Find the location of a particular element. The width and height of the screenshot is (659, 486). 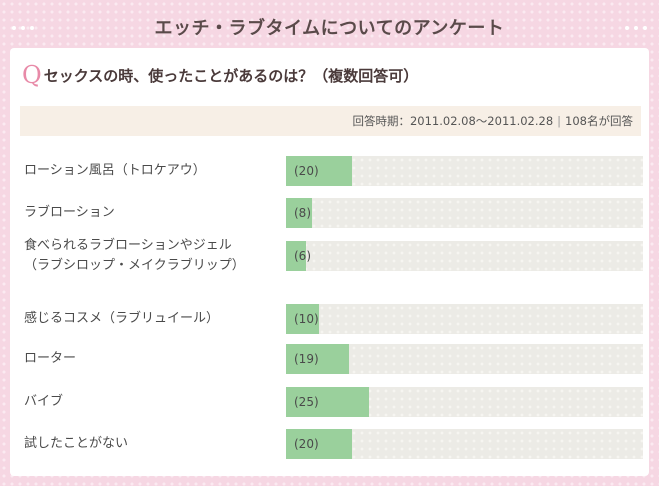

row-label: ローション風呂（トロケアウ） is located at coordinates (115, 171).